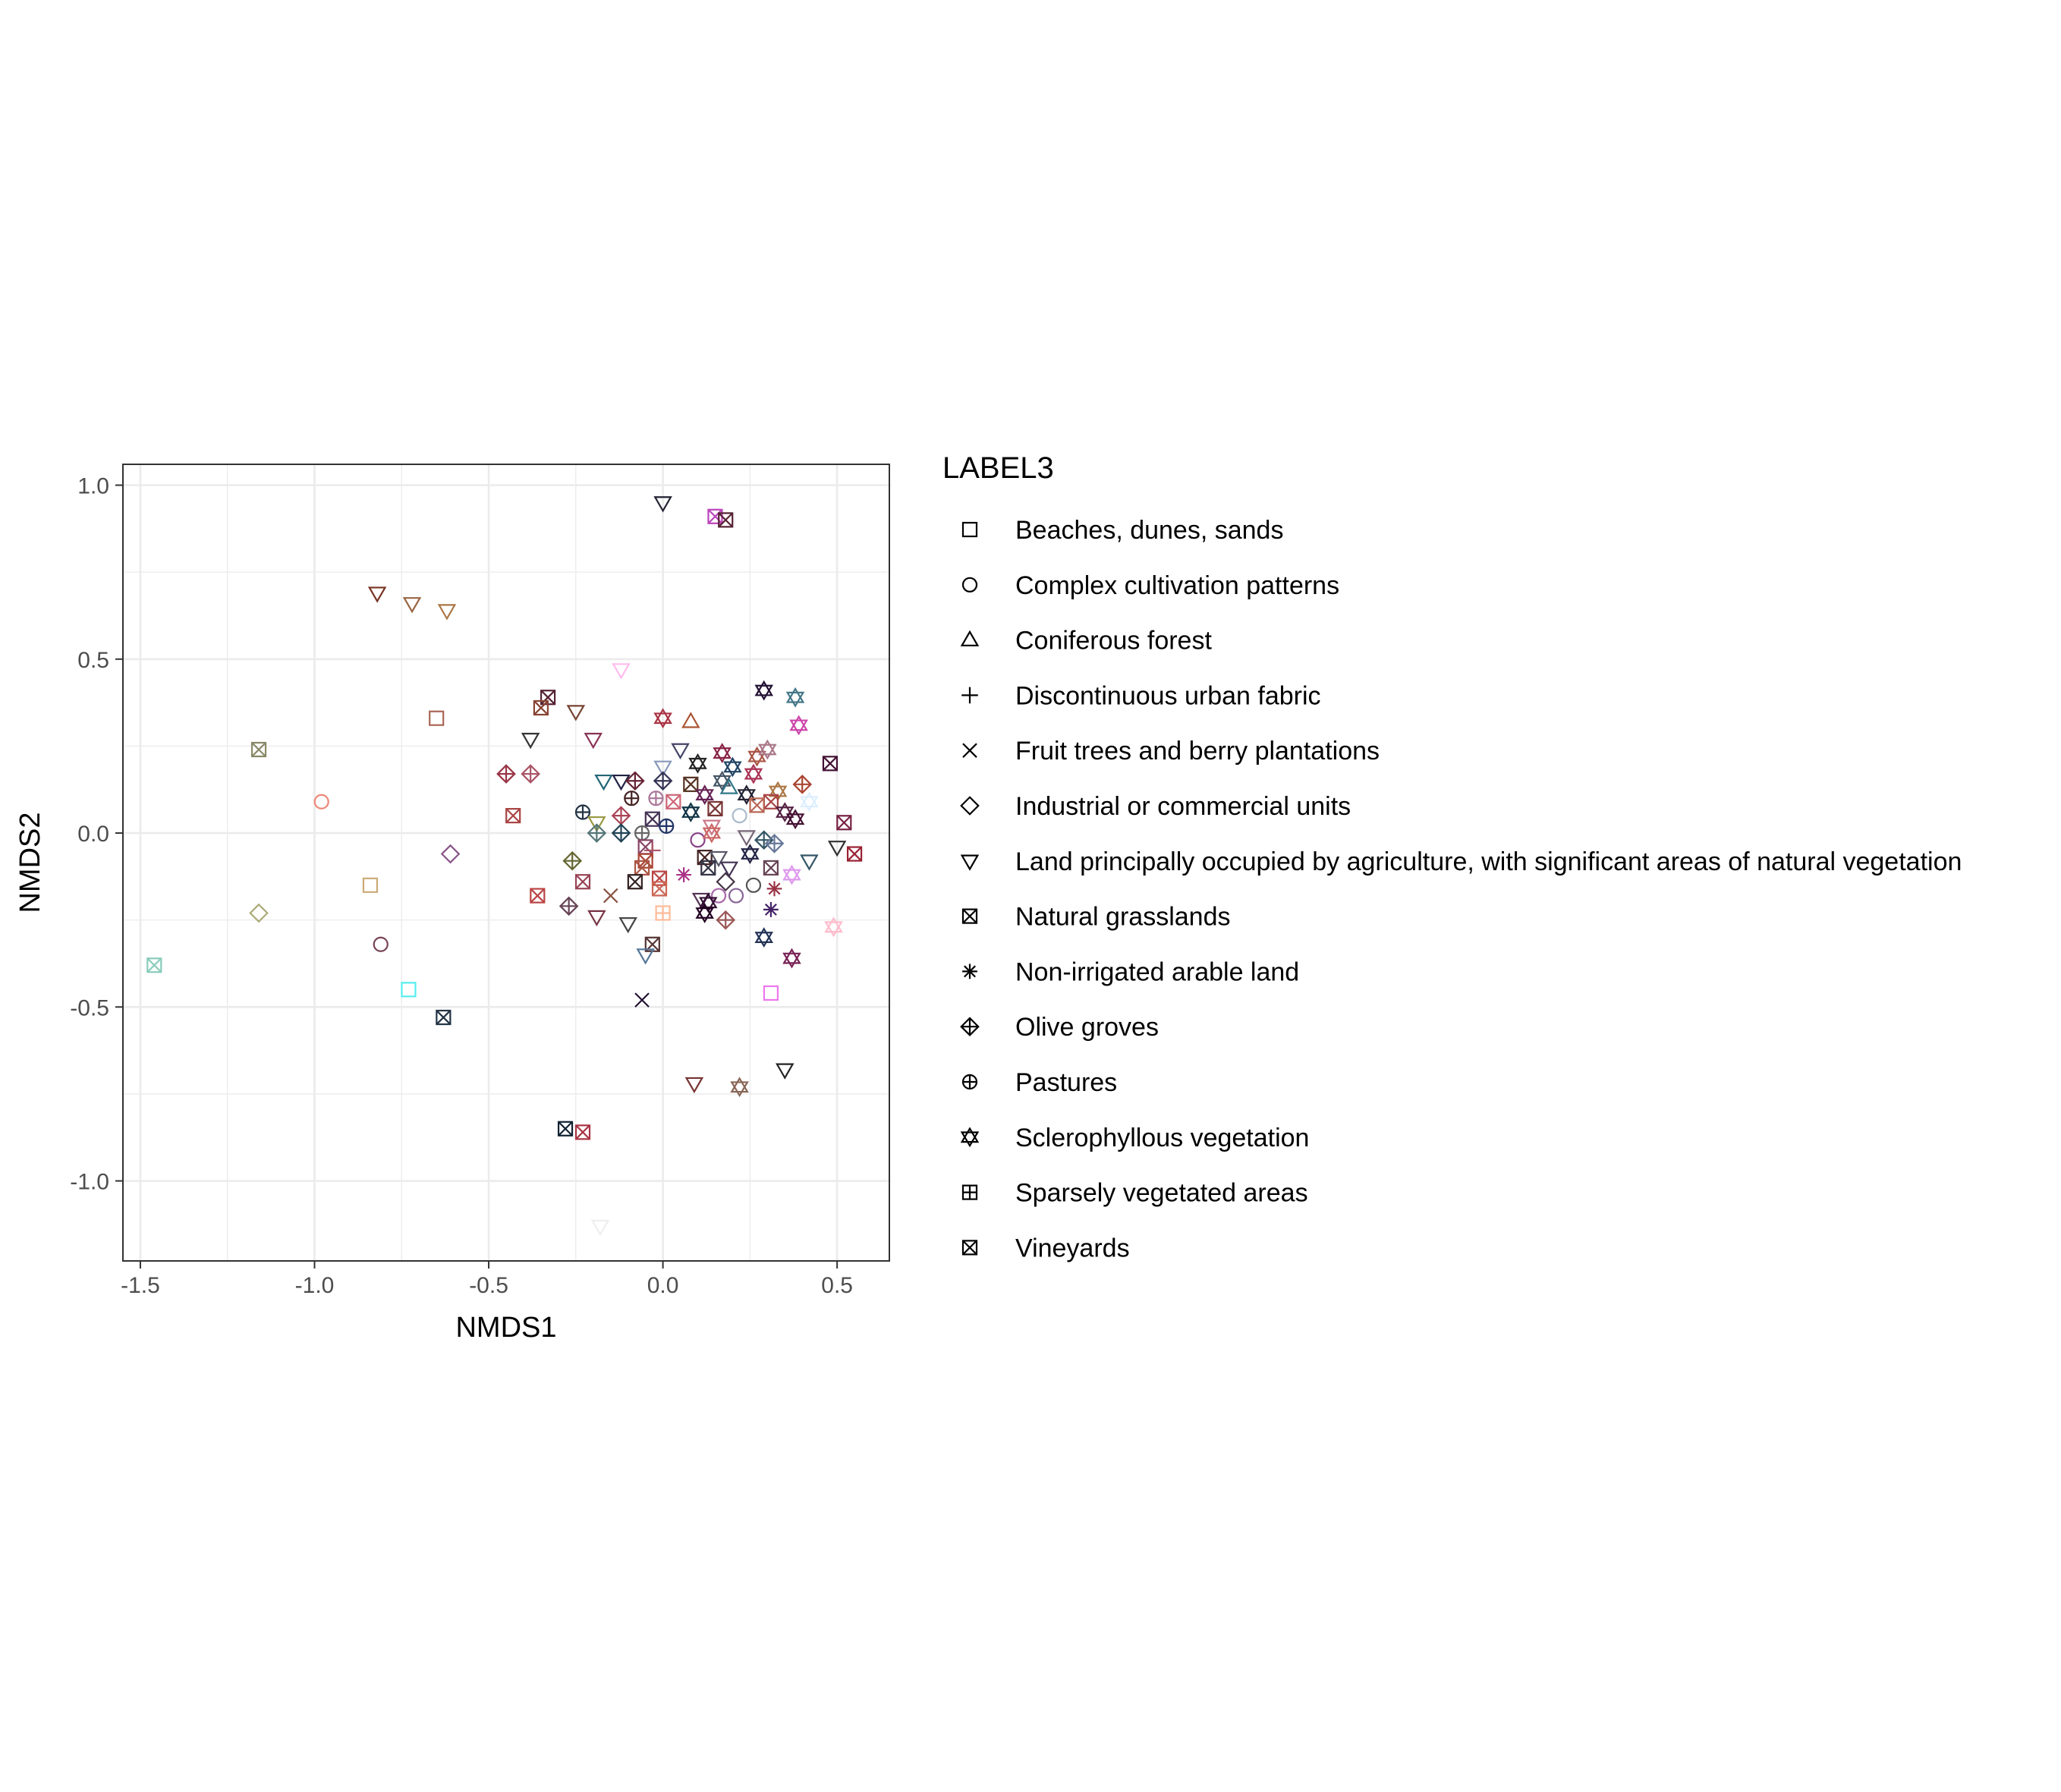 This screenshot has width=2061, height=1792. Describe the element at coordinates (93, 486) in the screenshot. I see `y-tick-label: 1.0` at that location.